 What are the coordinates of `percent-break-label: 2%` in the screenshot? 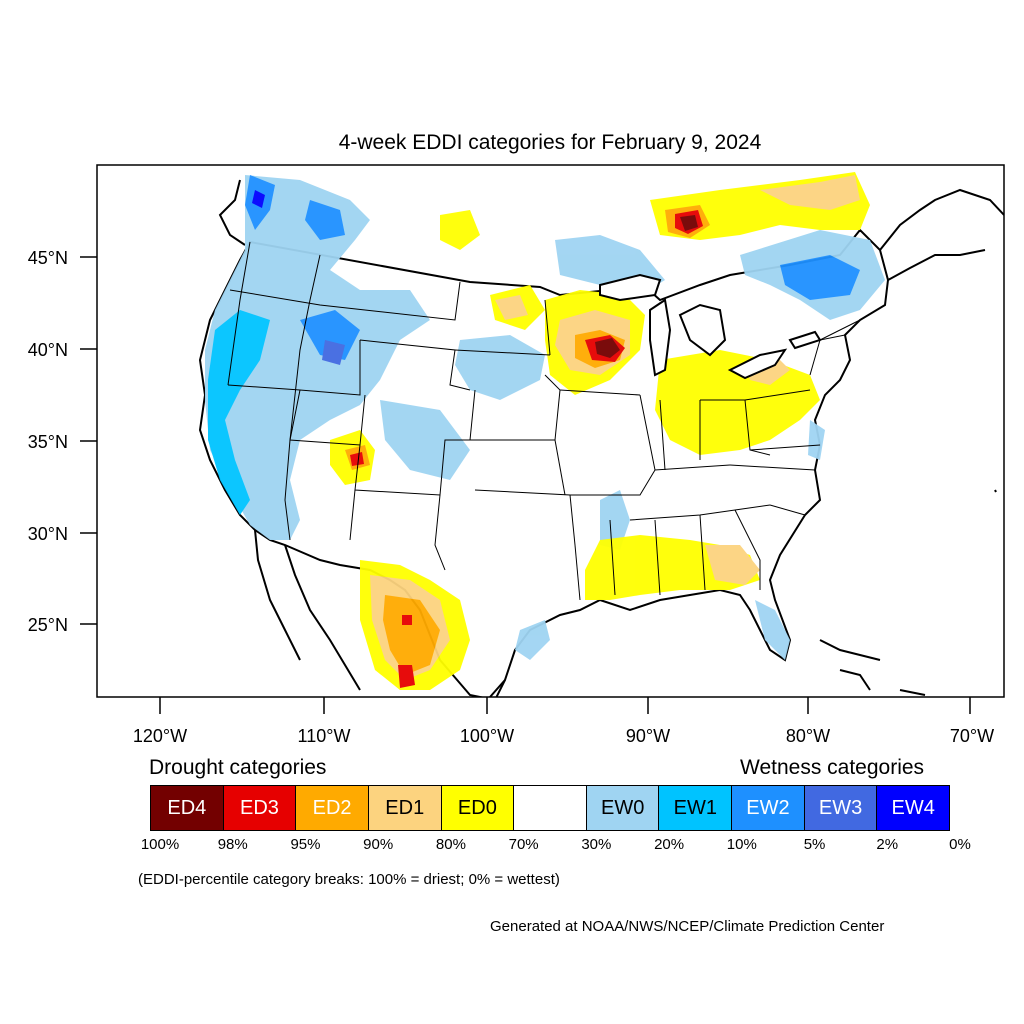 It's located at (887, 844).